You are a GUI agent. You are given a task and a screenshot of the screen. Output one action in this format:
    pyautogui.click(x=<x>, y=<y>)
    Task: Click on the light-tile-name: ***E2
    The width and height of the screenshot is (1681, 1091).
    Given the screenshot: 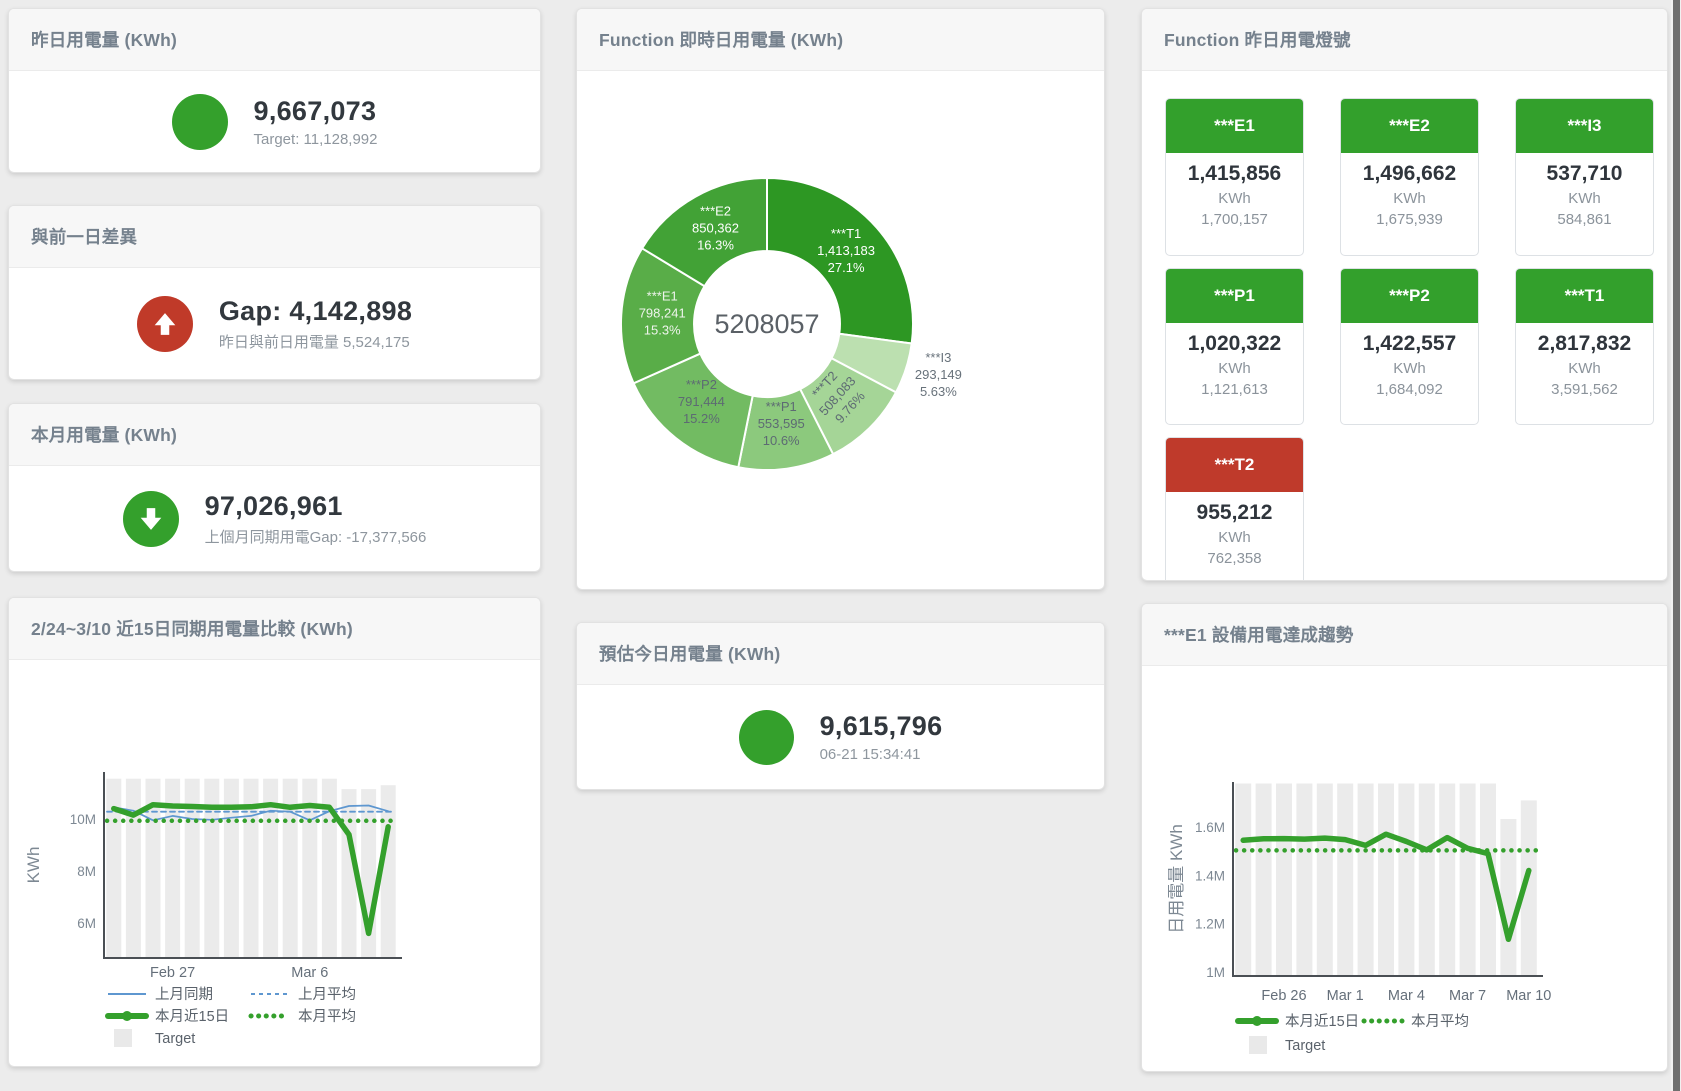 What is the action you would take?
    pyautogui.click(x=1409, y=125)
    